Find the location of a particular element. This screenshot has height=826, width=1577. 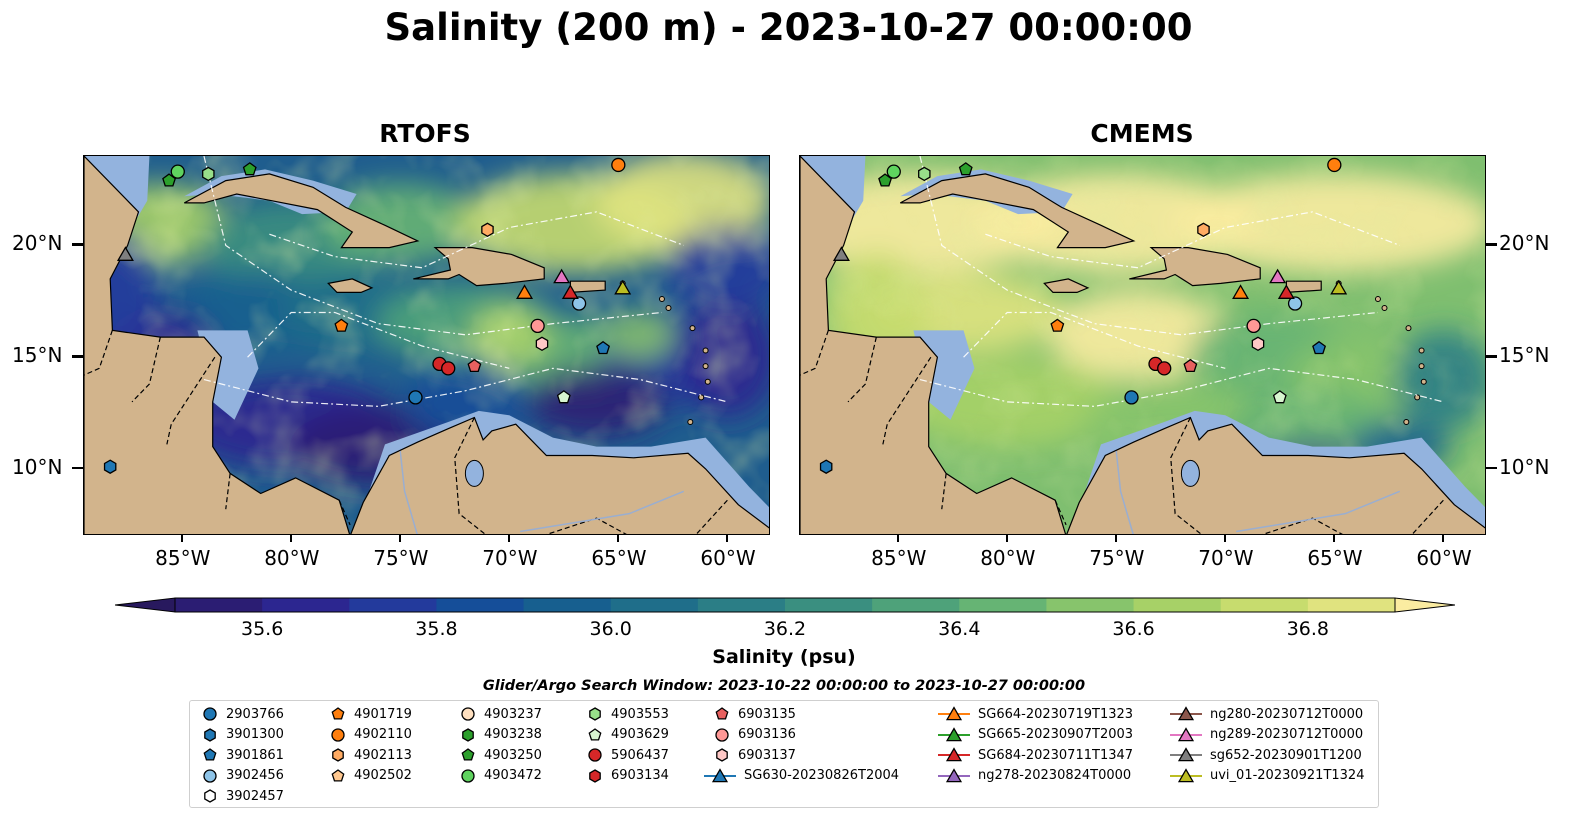

legend-label: 3901861 is located at coordinates (255, 755).